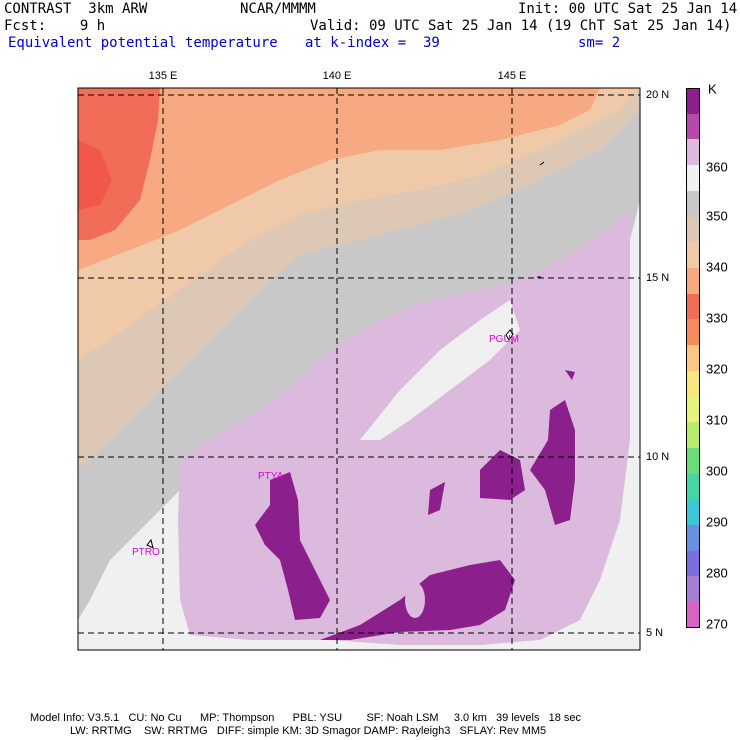 The image size is (740, 740). What do you see at coordinates (146, 552) in the screenshot?
I see `station-label-ptro: PTRO` at bounding box center [146, 552].